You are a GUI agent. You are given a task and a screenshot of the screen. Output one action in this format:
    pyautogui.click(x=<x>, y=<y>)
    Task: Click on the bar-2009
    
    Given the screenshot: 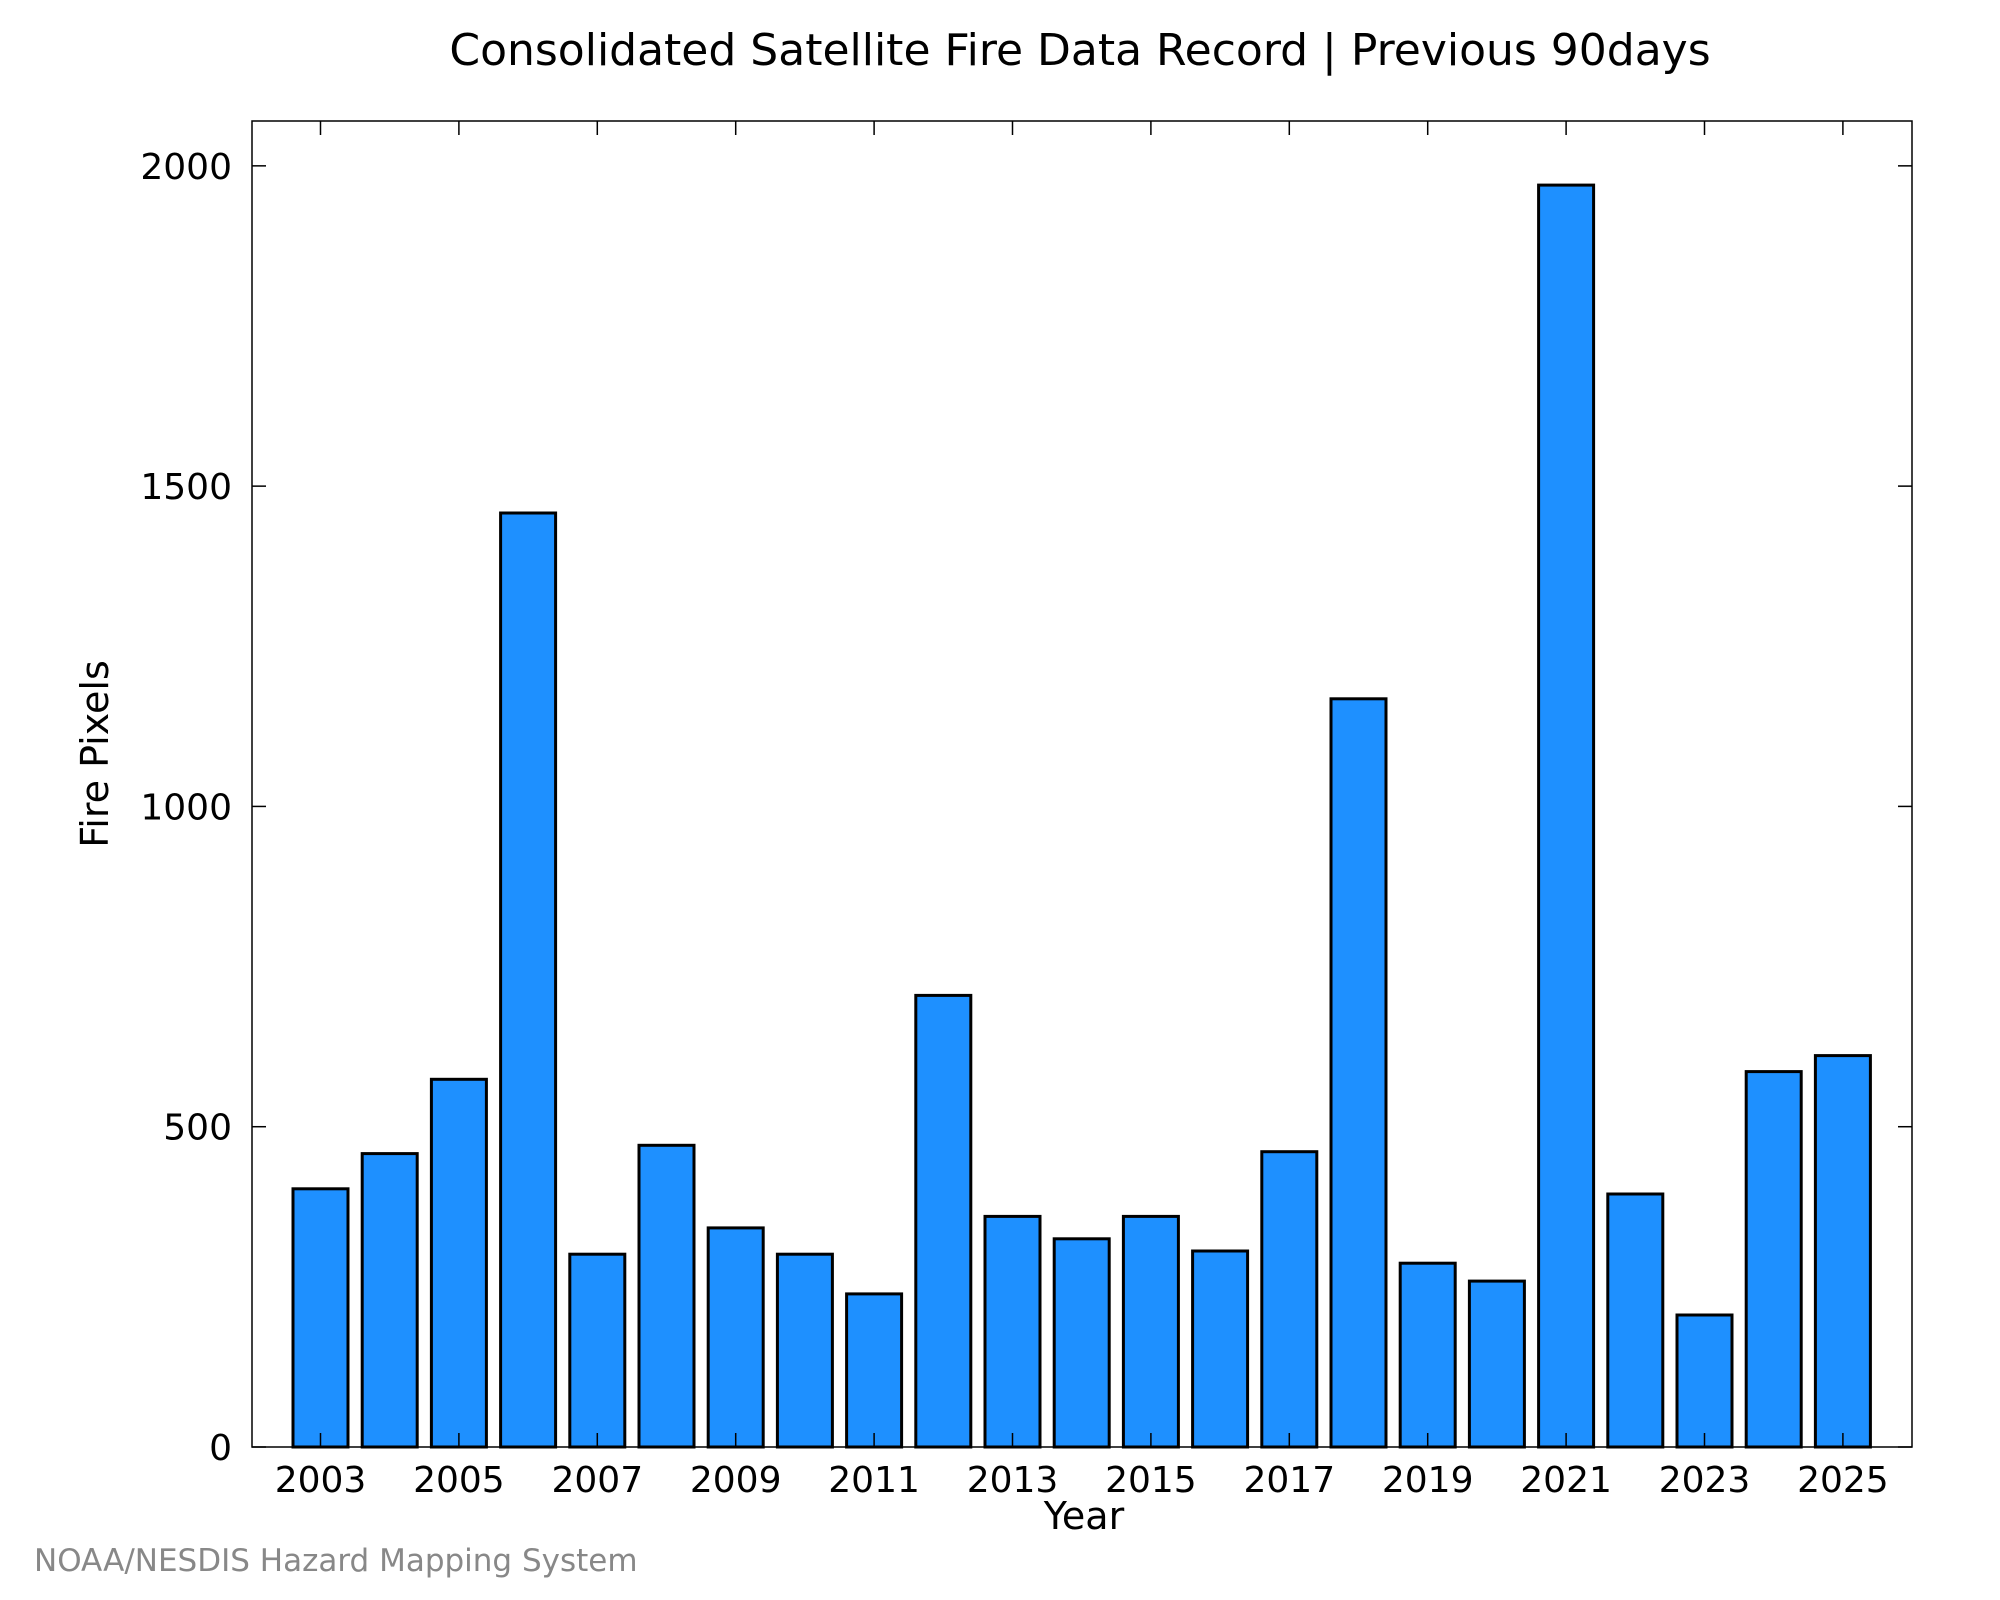 What is the action you would take?
    pyautogui.click(x=735, y=1337)
    